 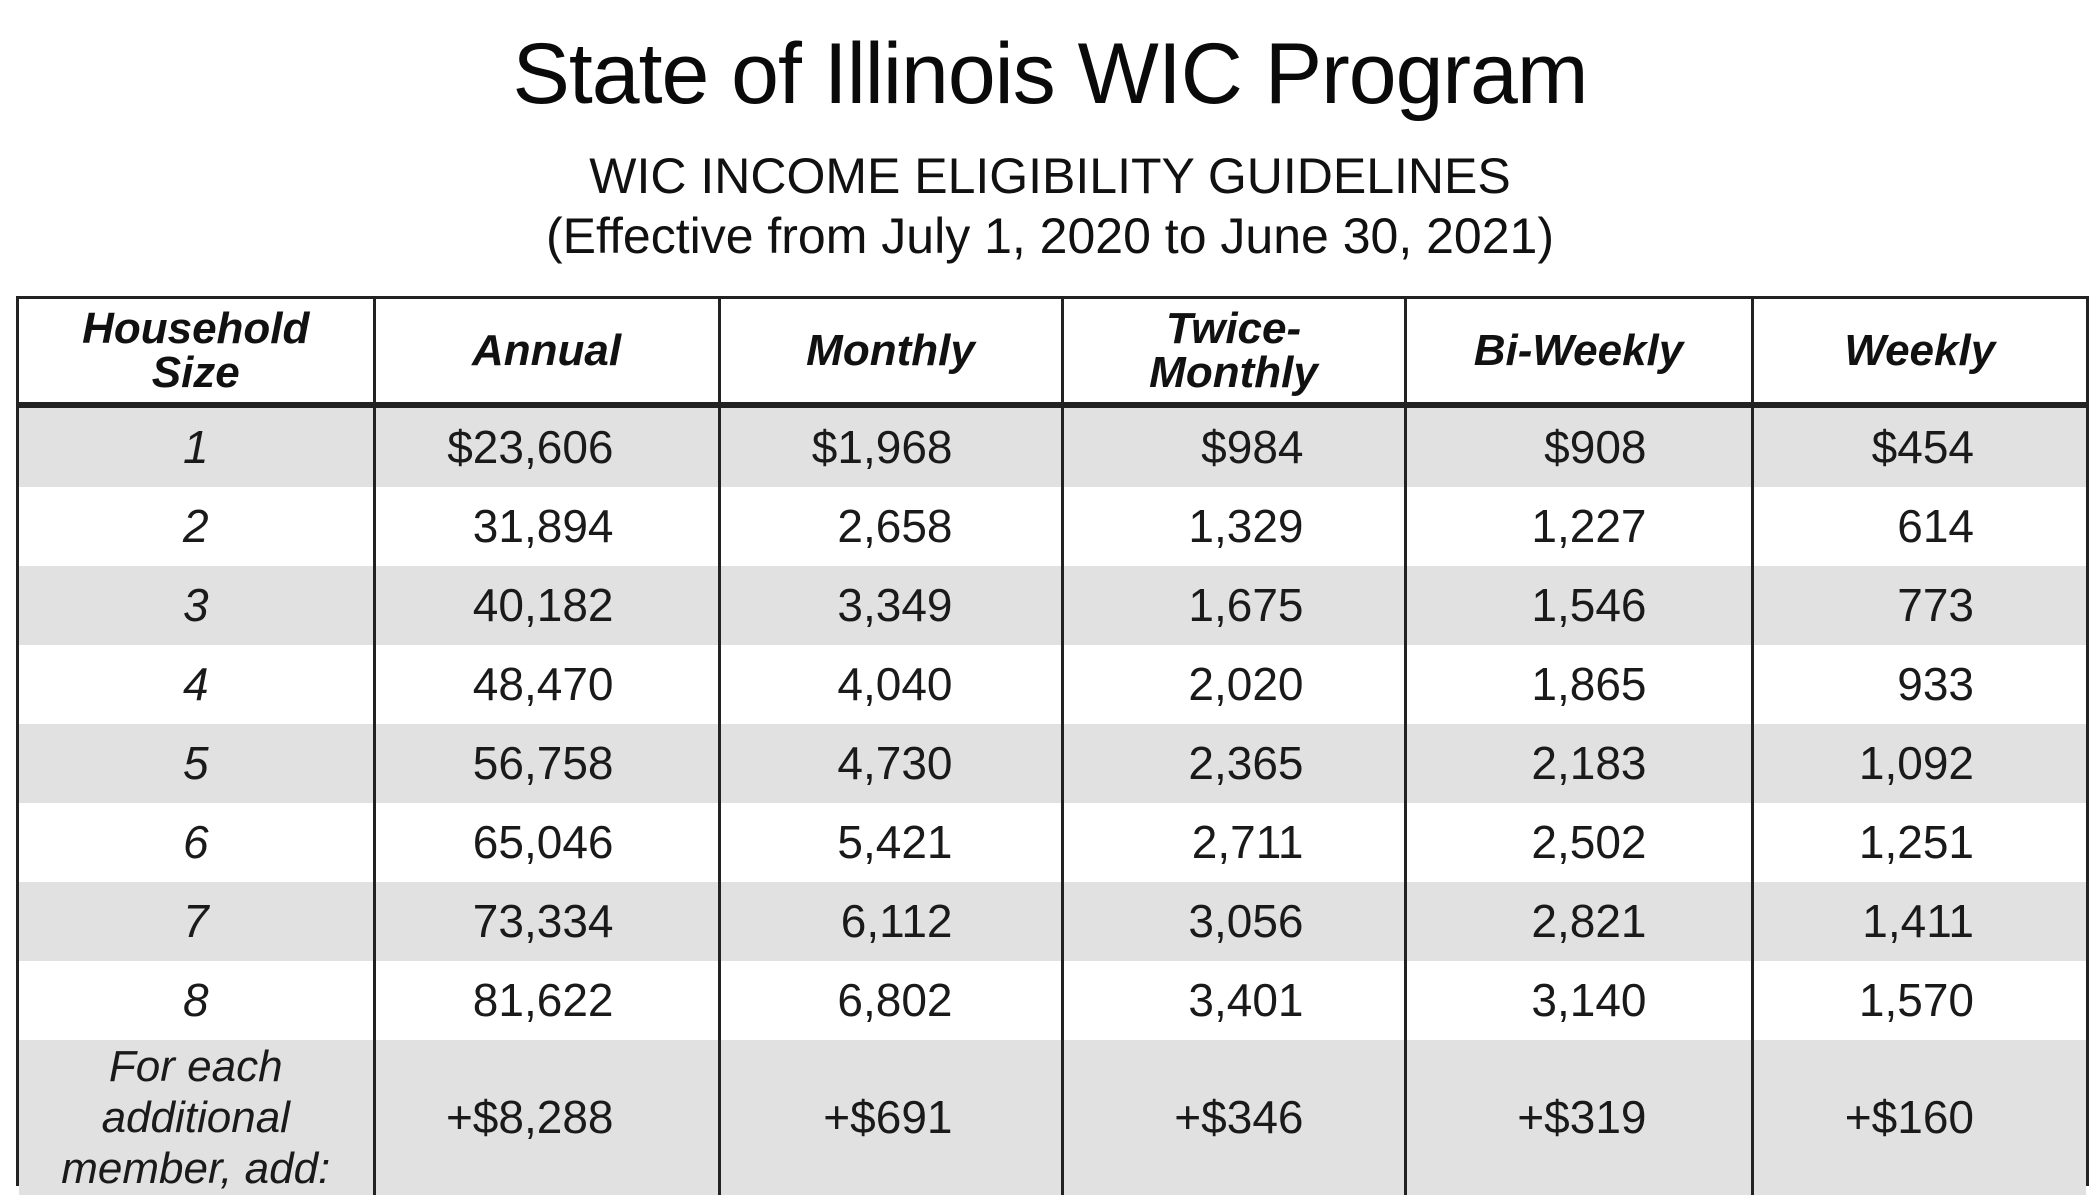 I want to click on cell-annual: 31,894, so click(x=547, y=526).